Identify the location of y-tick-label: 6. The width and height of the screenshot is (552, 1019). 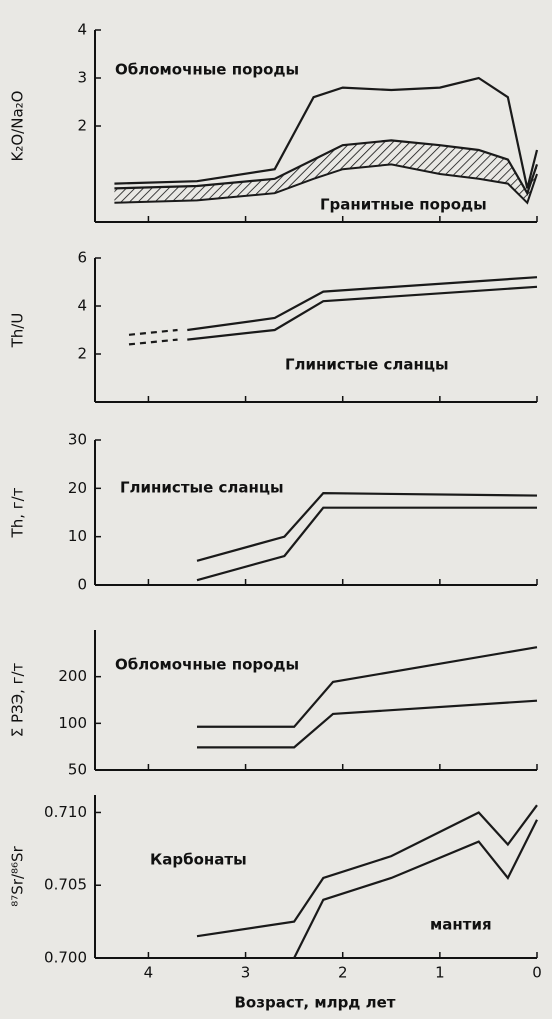
(82, 258).